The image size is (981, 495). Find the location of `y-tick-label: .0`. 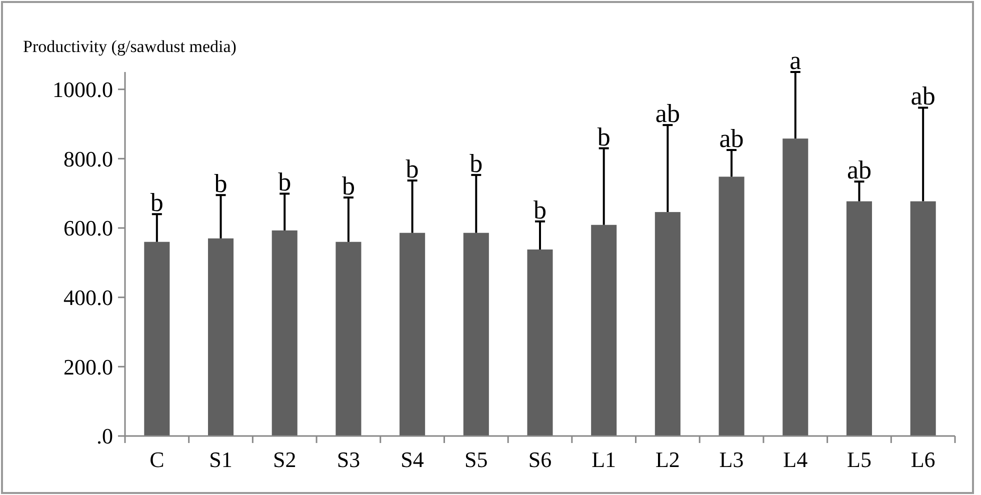

y-tick-label: .0 is located at coordinates (104, 436).